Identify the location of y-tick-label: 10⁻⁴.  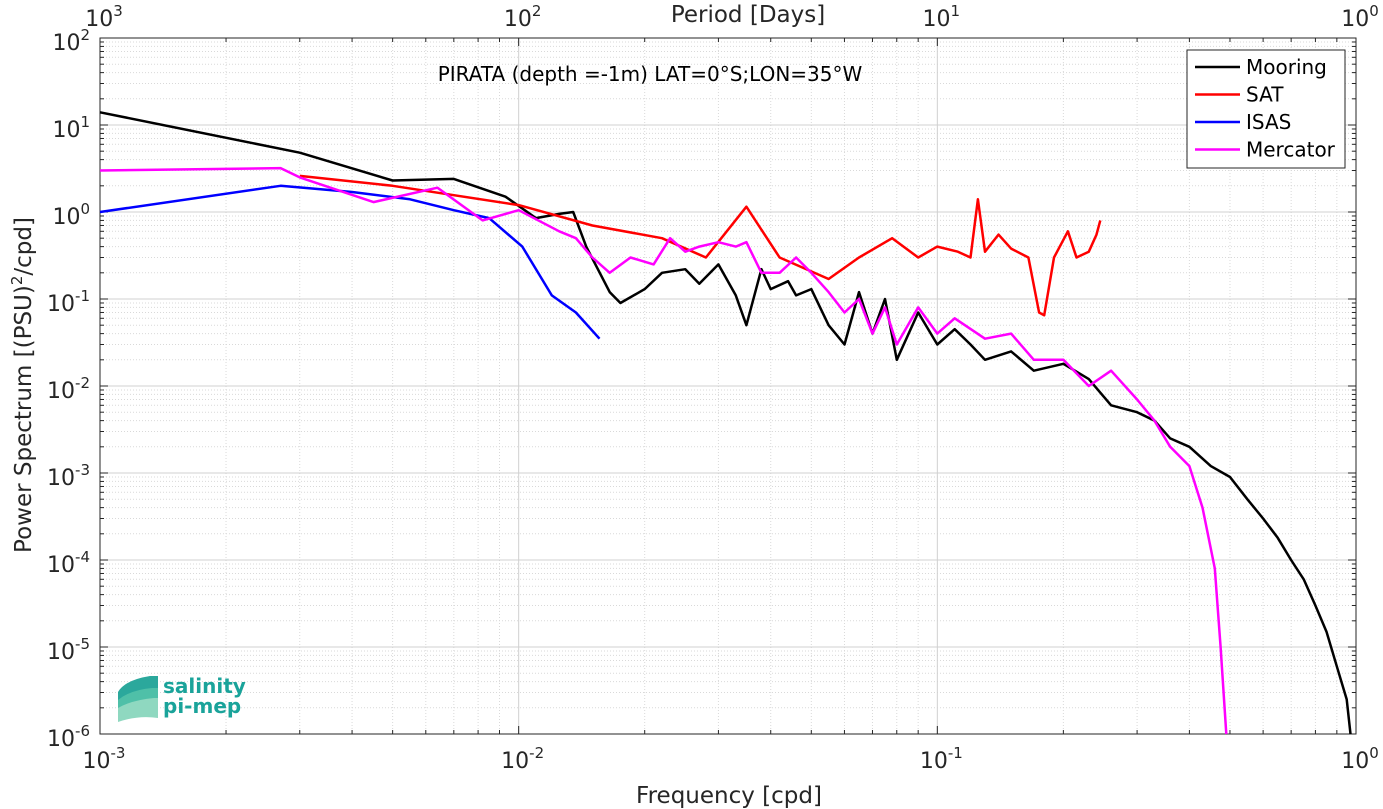
(68, 563).